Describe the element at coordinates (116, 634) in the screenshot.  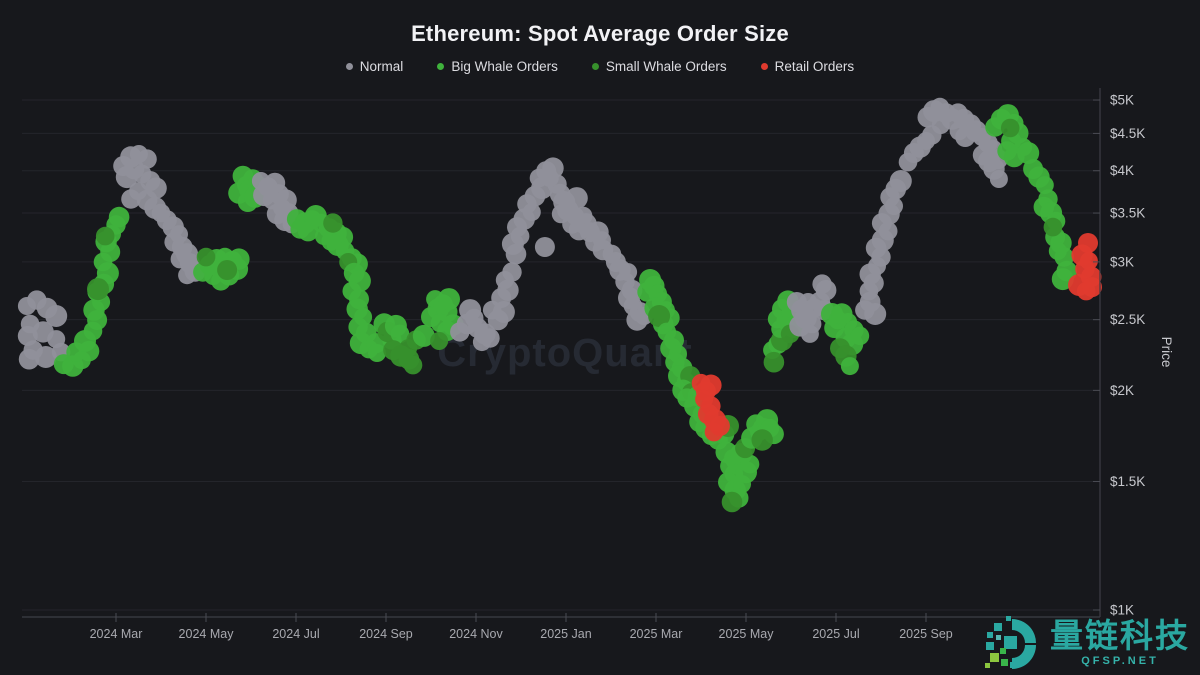
I see `svg-text: 2024 Mar` at that location.